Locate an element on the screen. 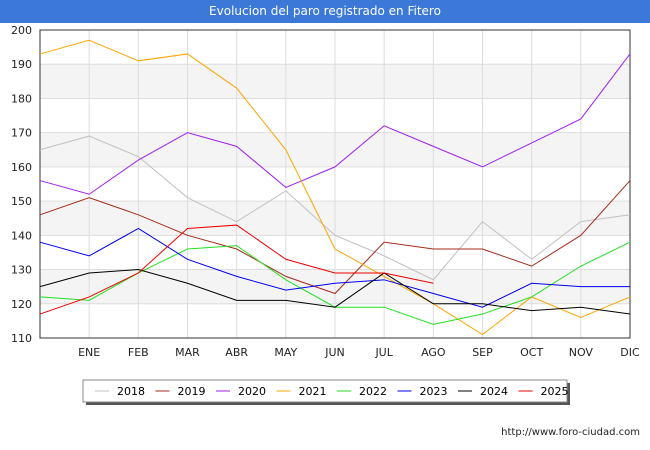  y-tick-label: 150 is located at coordinates (21, 201).